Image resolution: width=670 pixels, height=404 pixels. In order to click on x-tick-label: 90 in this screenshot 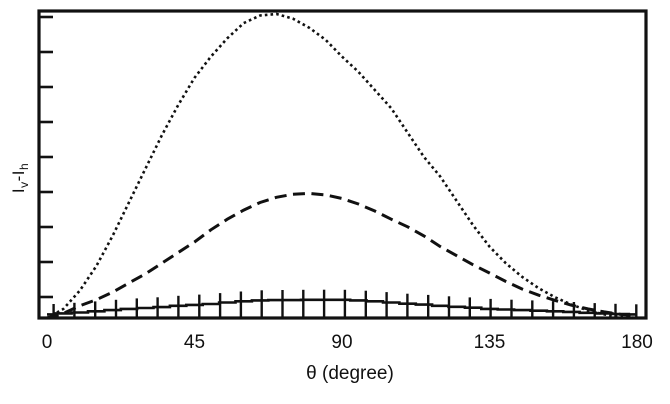, I will do `click(341, 342)`.